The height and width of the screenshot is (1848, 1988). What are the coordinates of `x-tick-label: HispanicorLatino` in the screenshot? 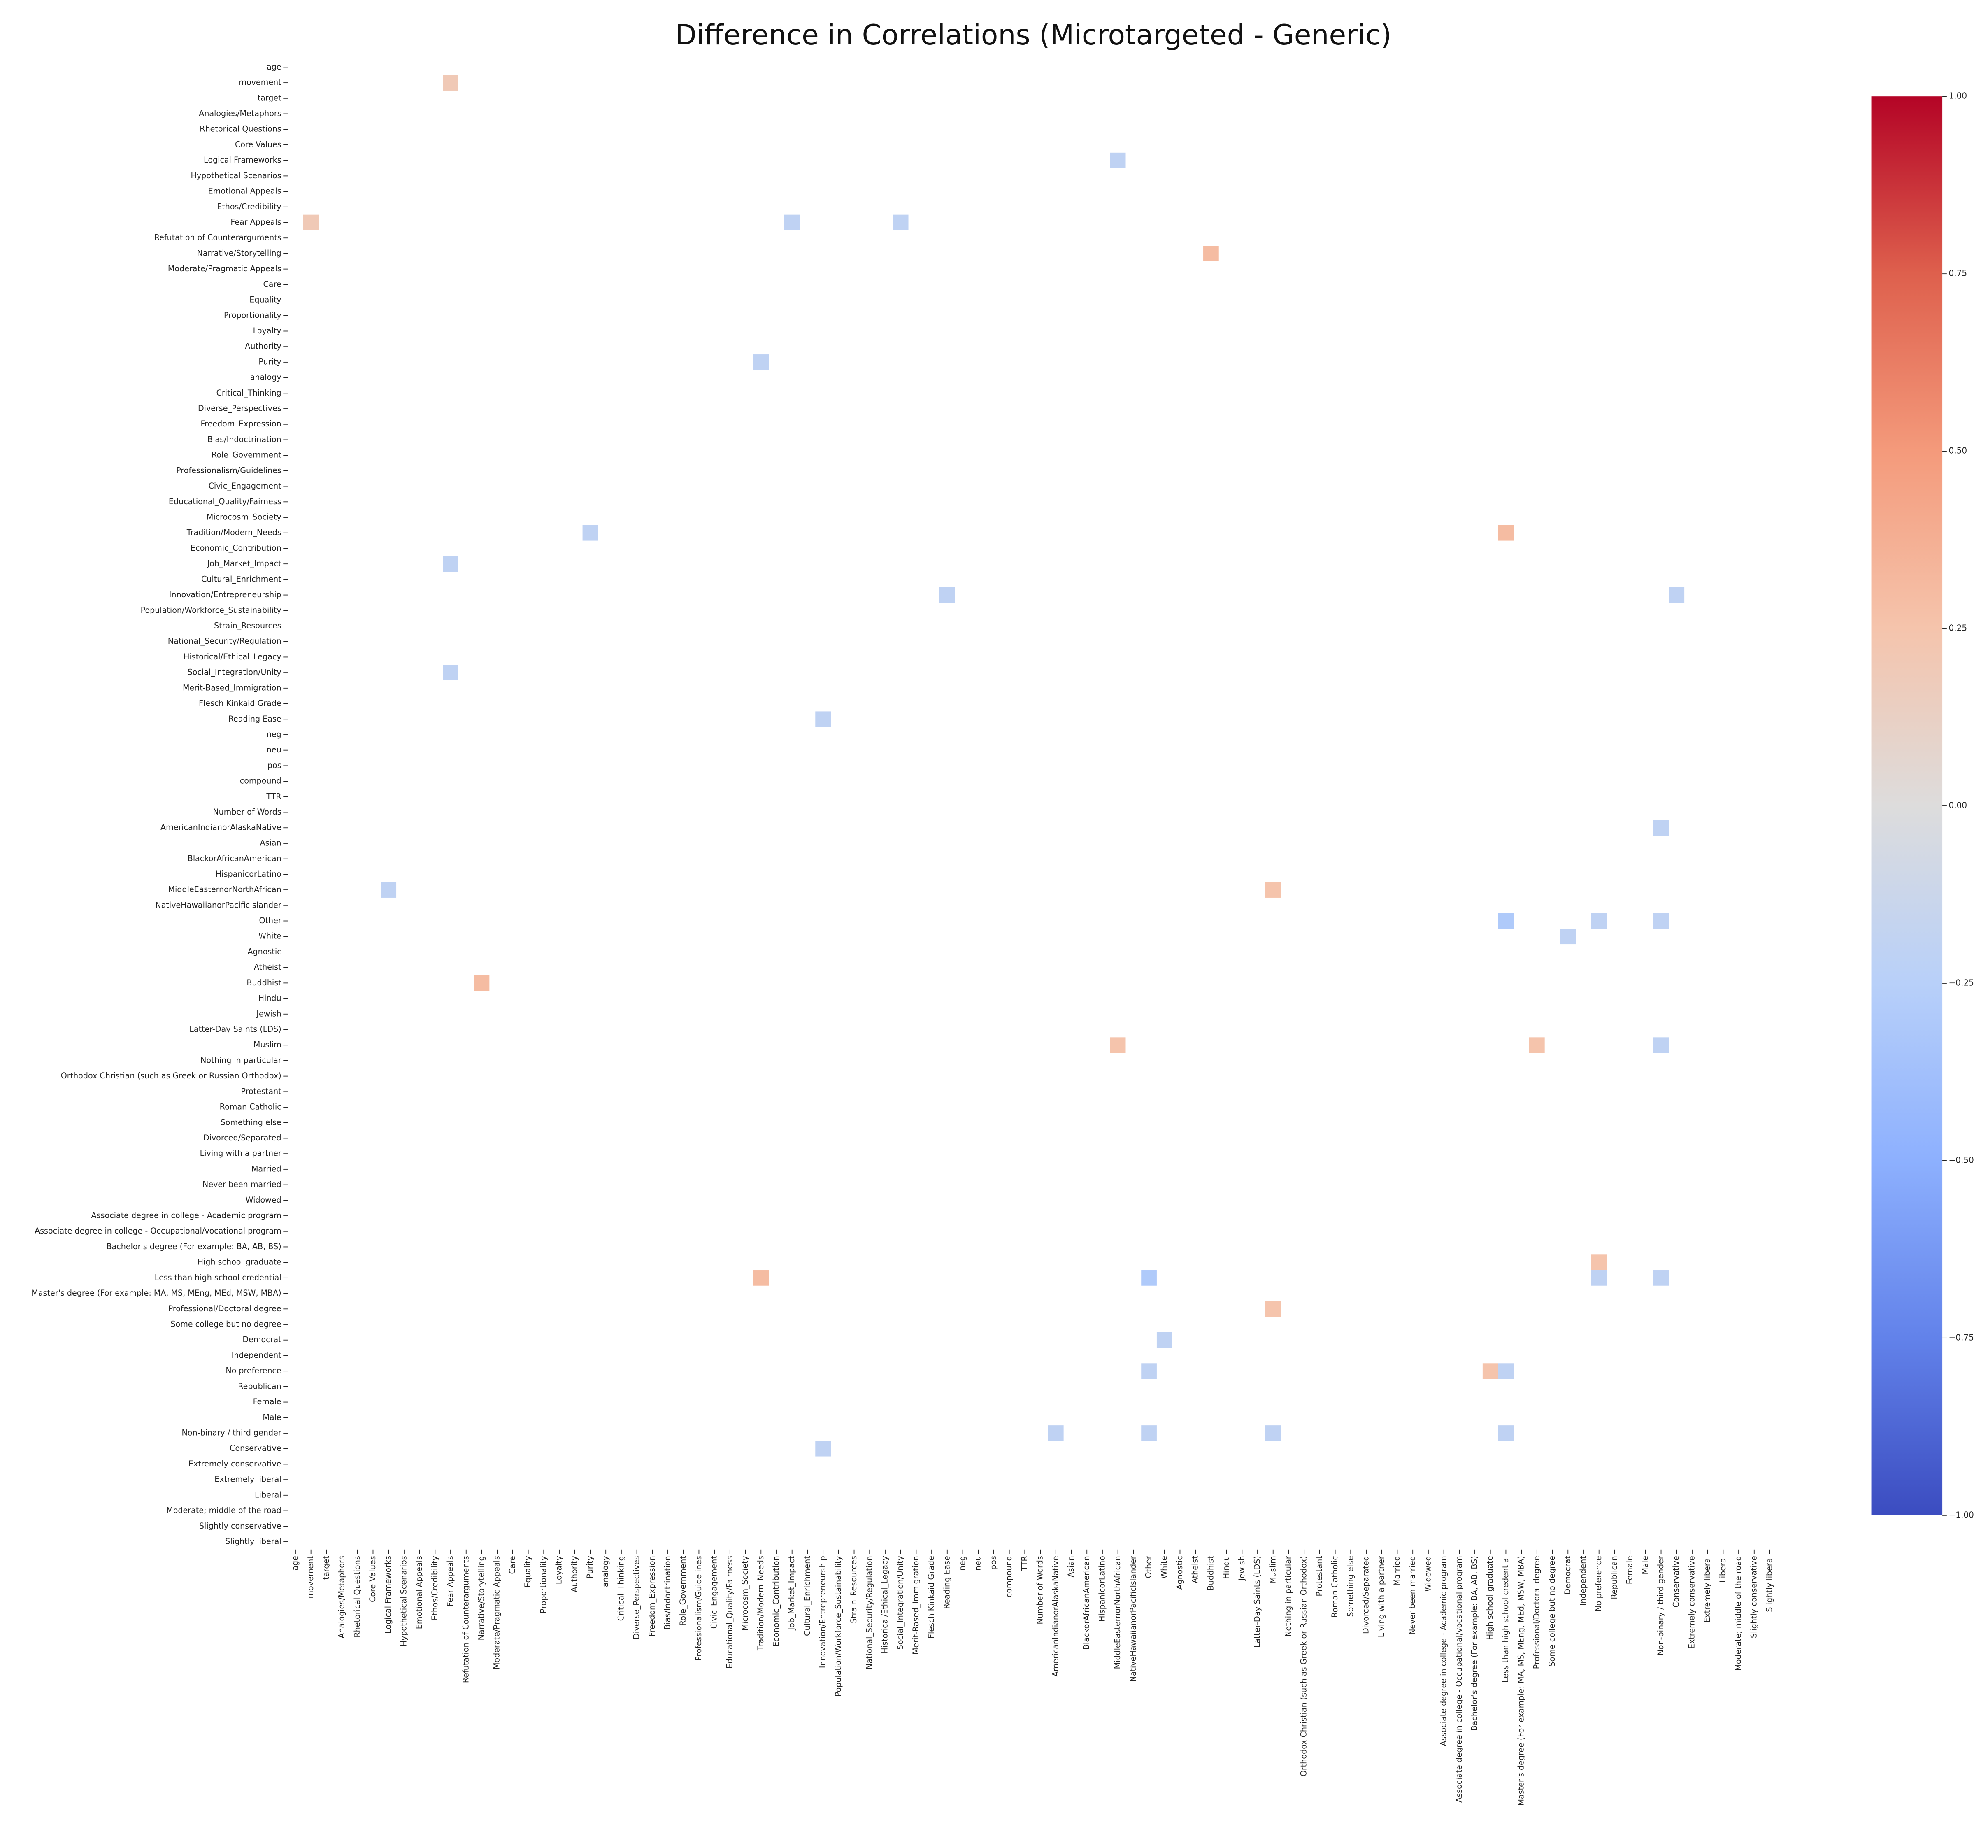 It's located at (1102, 1589).